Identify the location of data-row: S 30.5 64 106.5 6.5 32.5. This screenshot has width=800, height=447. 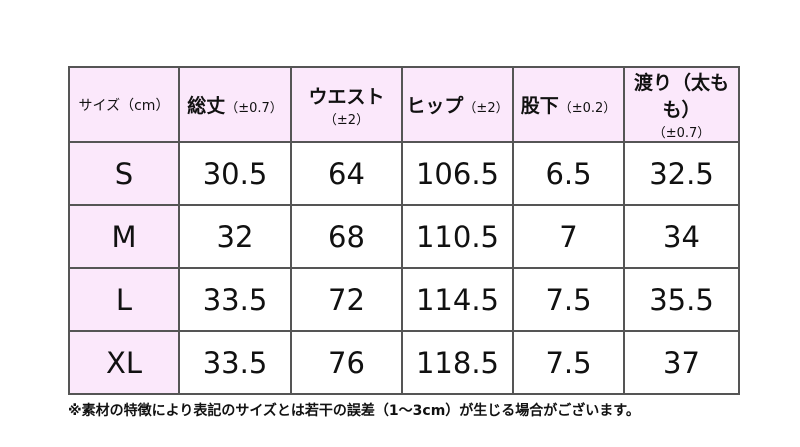
(404, 173).